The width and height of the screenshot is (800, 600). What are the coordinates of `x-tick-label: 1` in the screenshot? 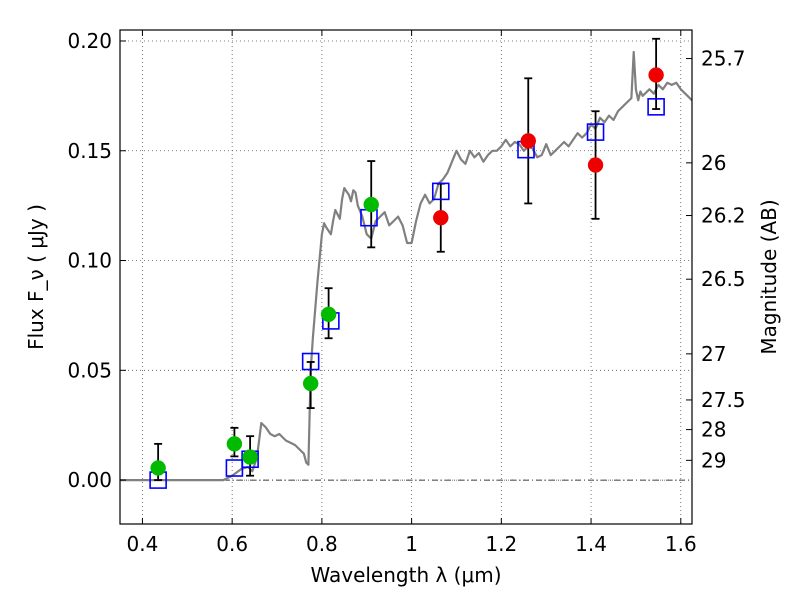 It's located at (411, 544).